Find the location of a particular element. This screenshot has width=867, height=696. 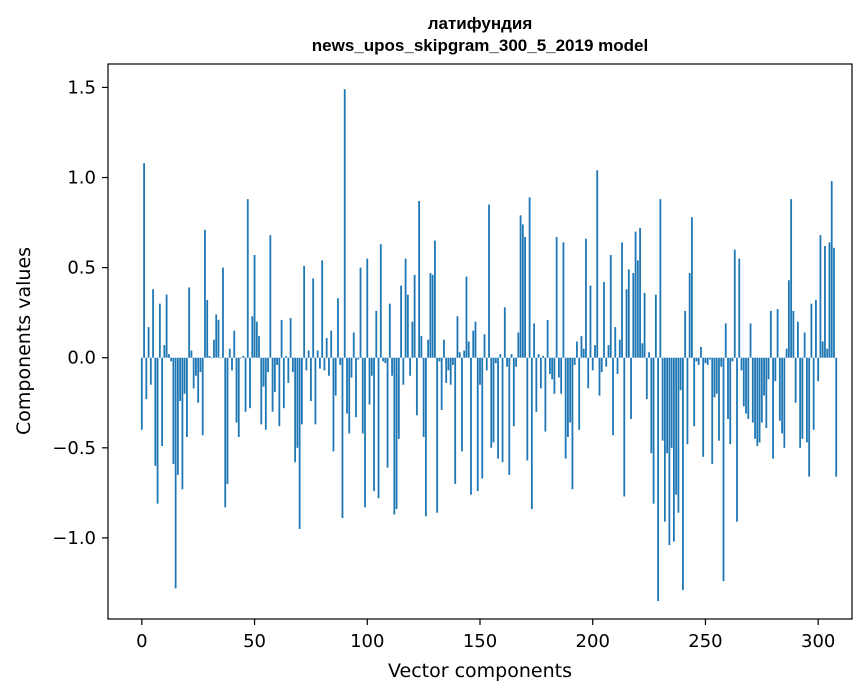

y-tick-label: 1.5 is located at coordinates (81, 87).